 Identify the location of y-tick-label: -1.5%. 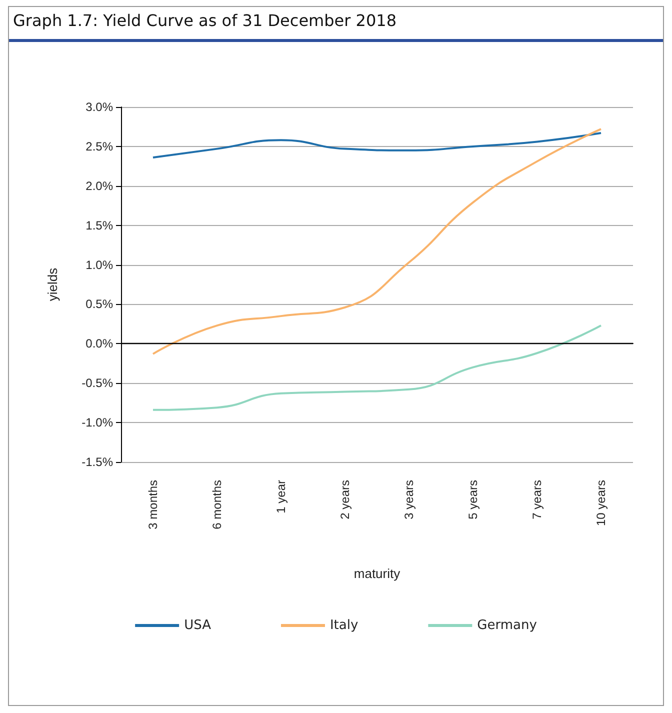
(98, 462).